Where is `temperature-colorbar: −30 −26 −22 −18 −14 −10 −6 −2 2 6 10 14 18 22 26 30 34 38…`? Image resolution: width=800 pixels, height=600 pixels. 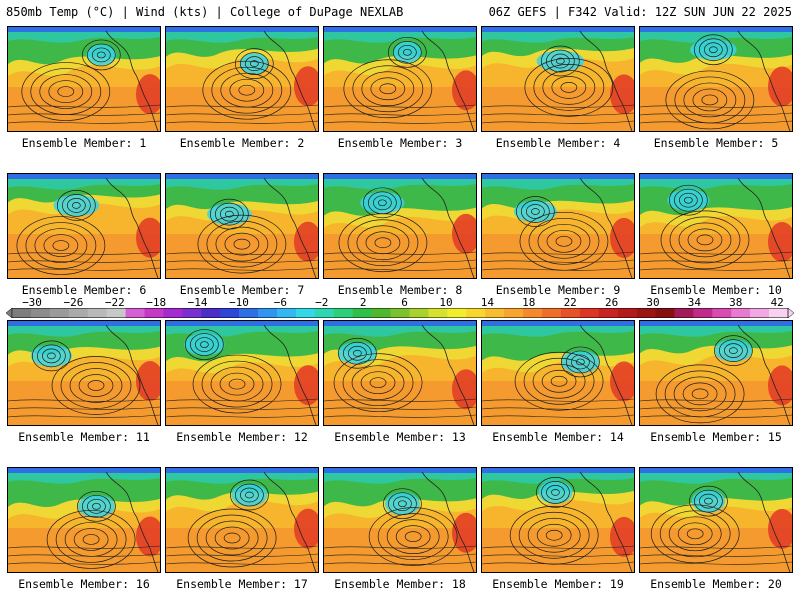
temperature-colorbar: −30 −26 −22 −18 −14 −10 −6 −2 2 6 10 14 18 22 26 30 34 38… is located at coordinates (400, 308).